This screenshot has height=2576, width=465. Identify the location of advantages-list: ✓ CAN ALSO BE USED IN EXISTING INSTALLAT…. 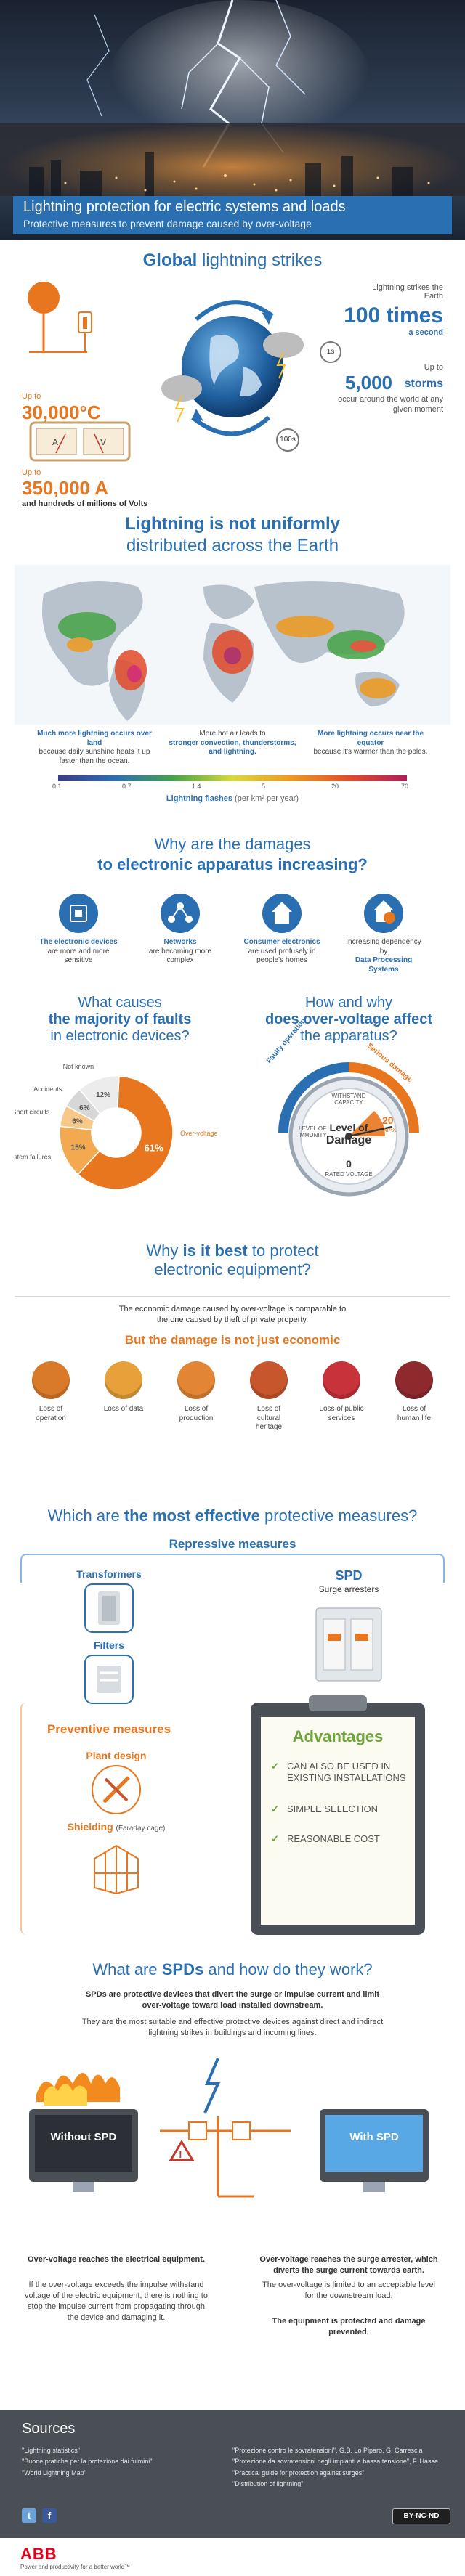
(340, 1802).